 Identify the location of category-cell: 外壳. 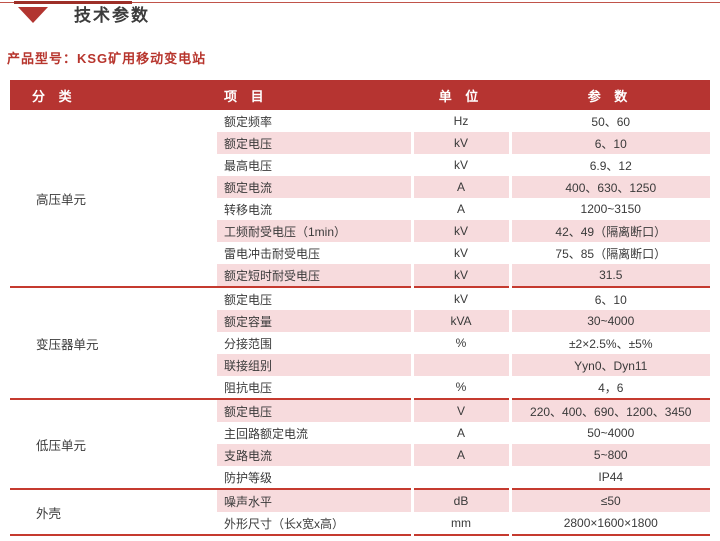
(113, 512).